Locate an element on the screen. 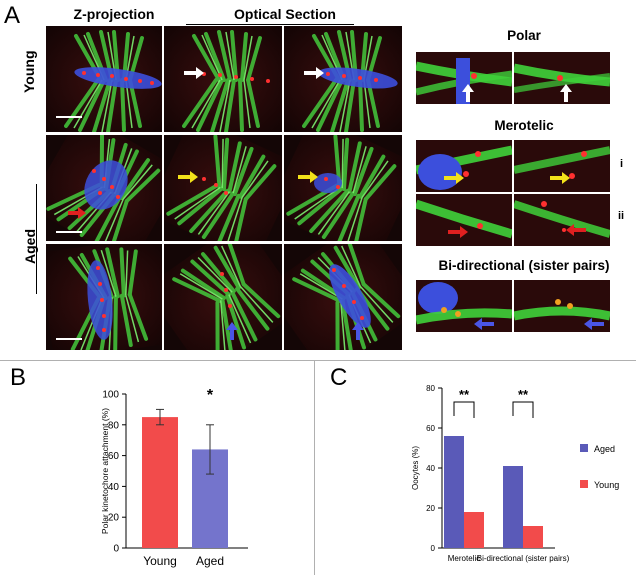 The height and width of the screenshot is (580, 636). merotelic-row-i-label: i is located at coordinates (622, 164).